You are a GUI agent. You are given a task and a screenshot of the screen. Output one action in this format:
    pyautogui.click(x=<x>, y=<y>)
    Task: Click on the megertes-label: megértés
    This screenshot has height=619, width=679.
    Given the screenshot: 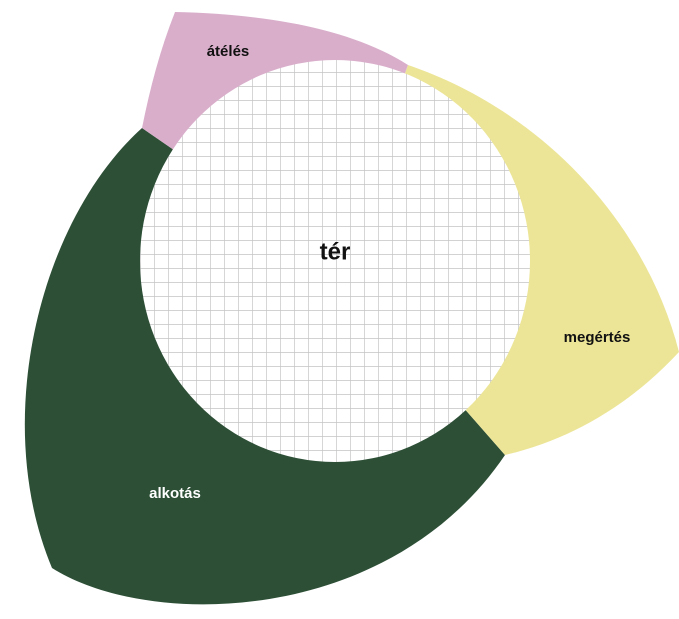 What is the action you would take?
    pyautogui.click(x=597, y=337)
    